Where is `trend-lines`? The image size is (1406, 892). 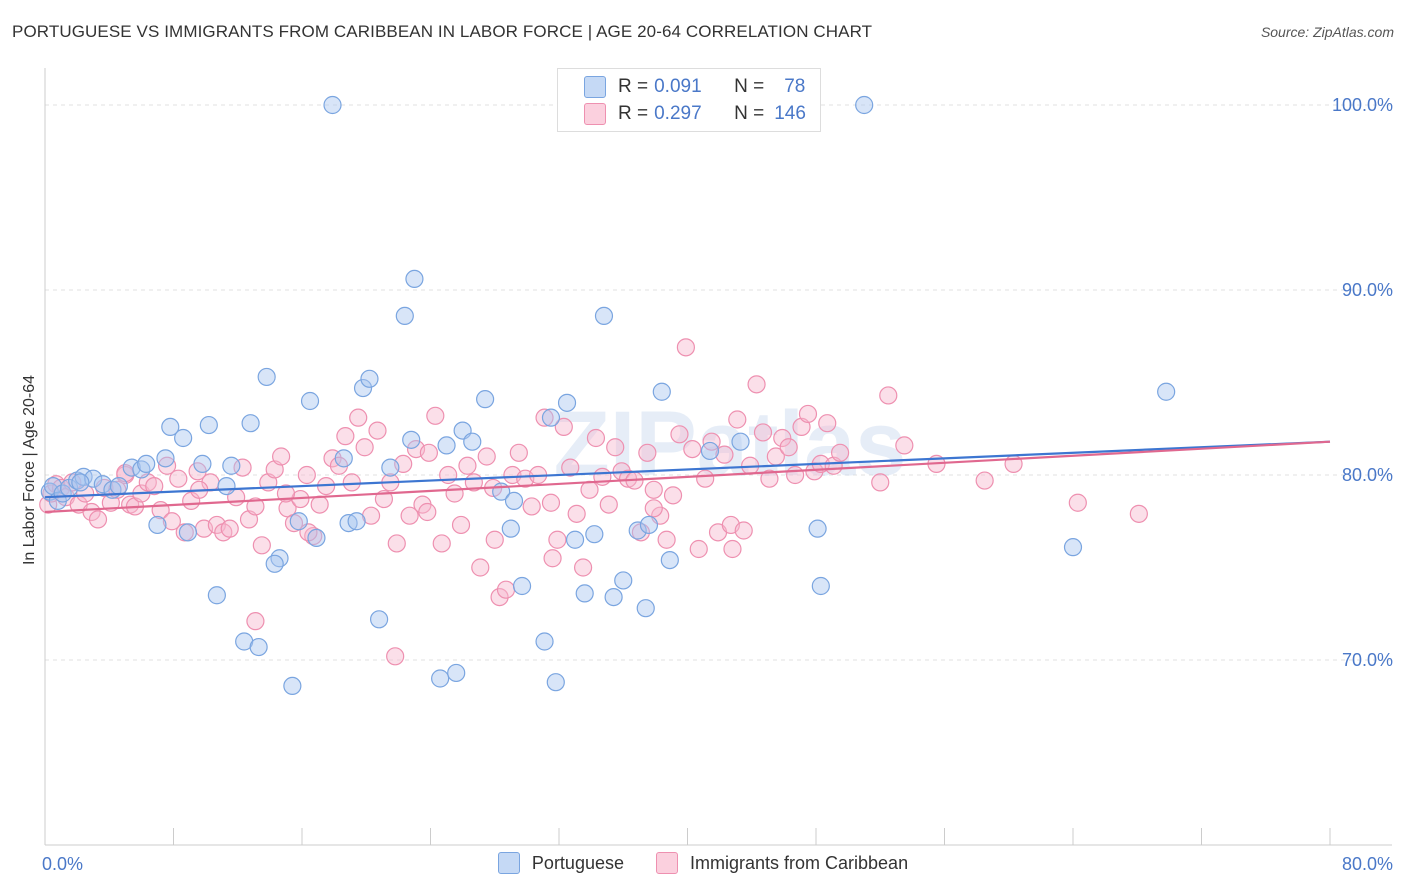
trend-lines is located at coordinates (687, 477).